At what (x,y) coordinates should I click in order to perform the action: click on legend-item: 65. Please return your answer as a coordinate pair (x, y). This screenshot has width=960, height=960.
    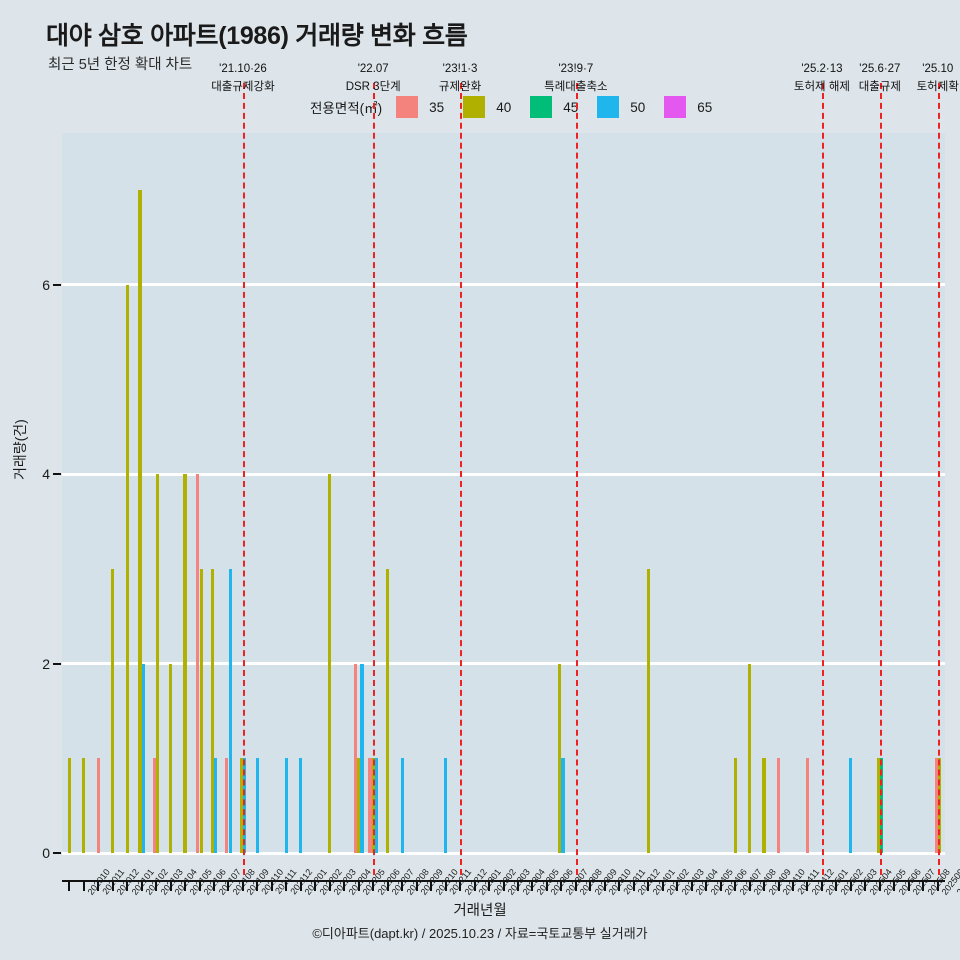
    Looking at the image, I should click on (693, 107).